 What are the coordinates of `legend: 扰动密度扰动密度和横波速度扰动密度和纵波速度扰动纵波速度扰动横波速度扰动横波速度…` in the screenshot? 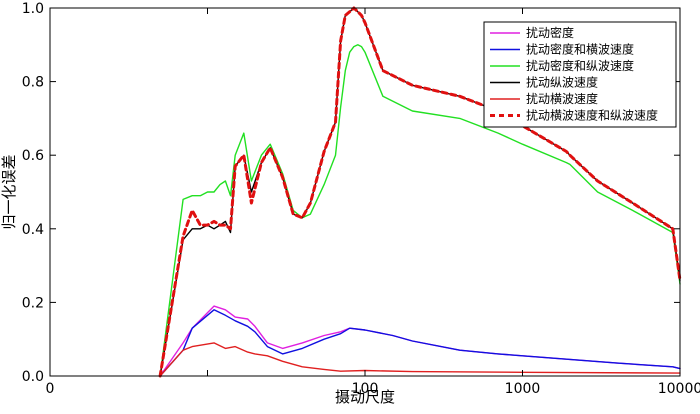 It's located at (580, 74).